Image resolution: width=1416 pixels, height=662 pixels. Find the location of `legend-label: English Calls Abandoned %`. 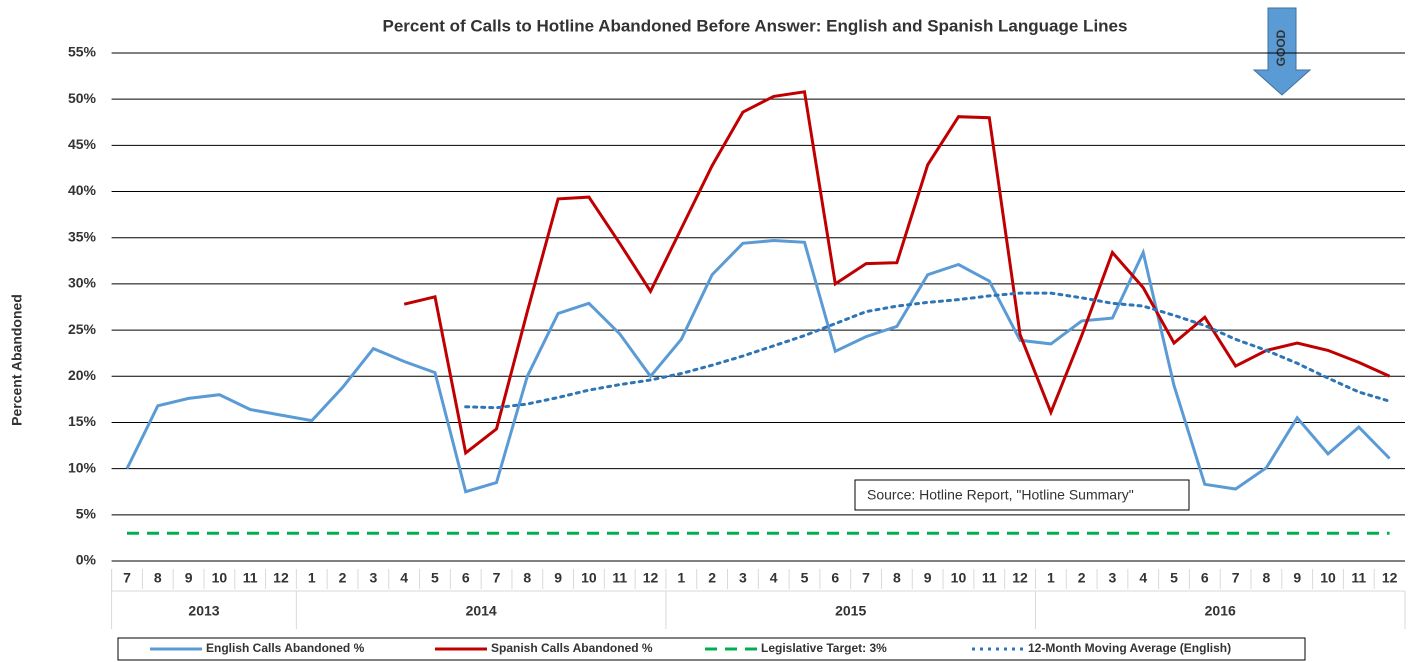

legend-label: English Calls Abandoned % is located at coordinates (285, 648).